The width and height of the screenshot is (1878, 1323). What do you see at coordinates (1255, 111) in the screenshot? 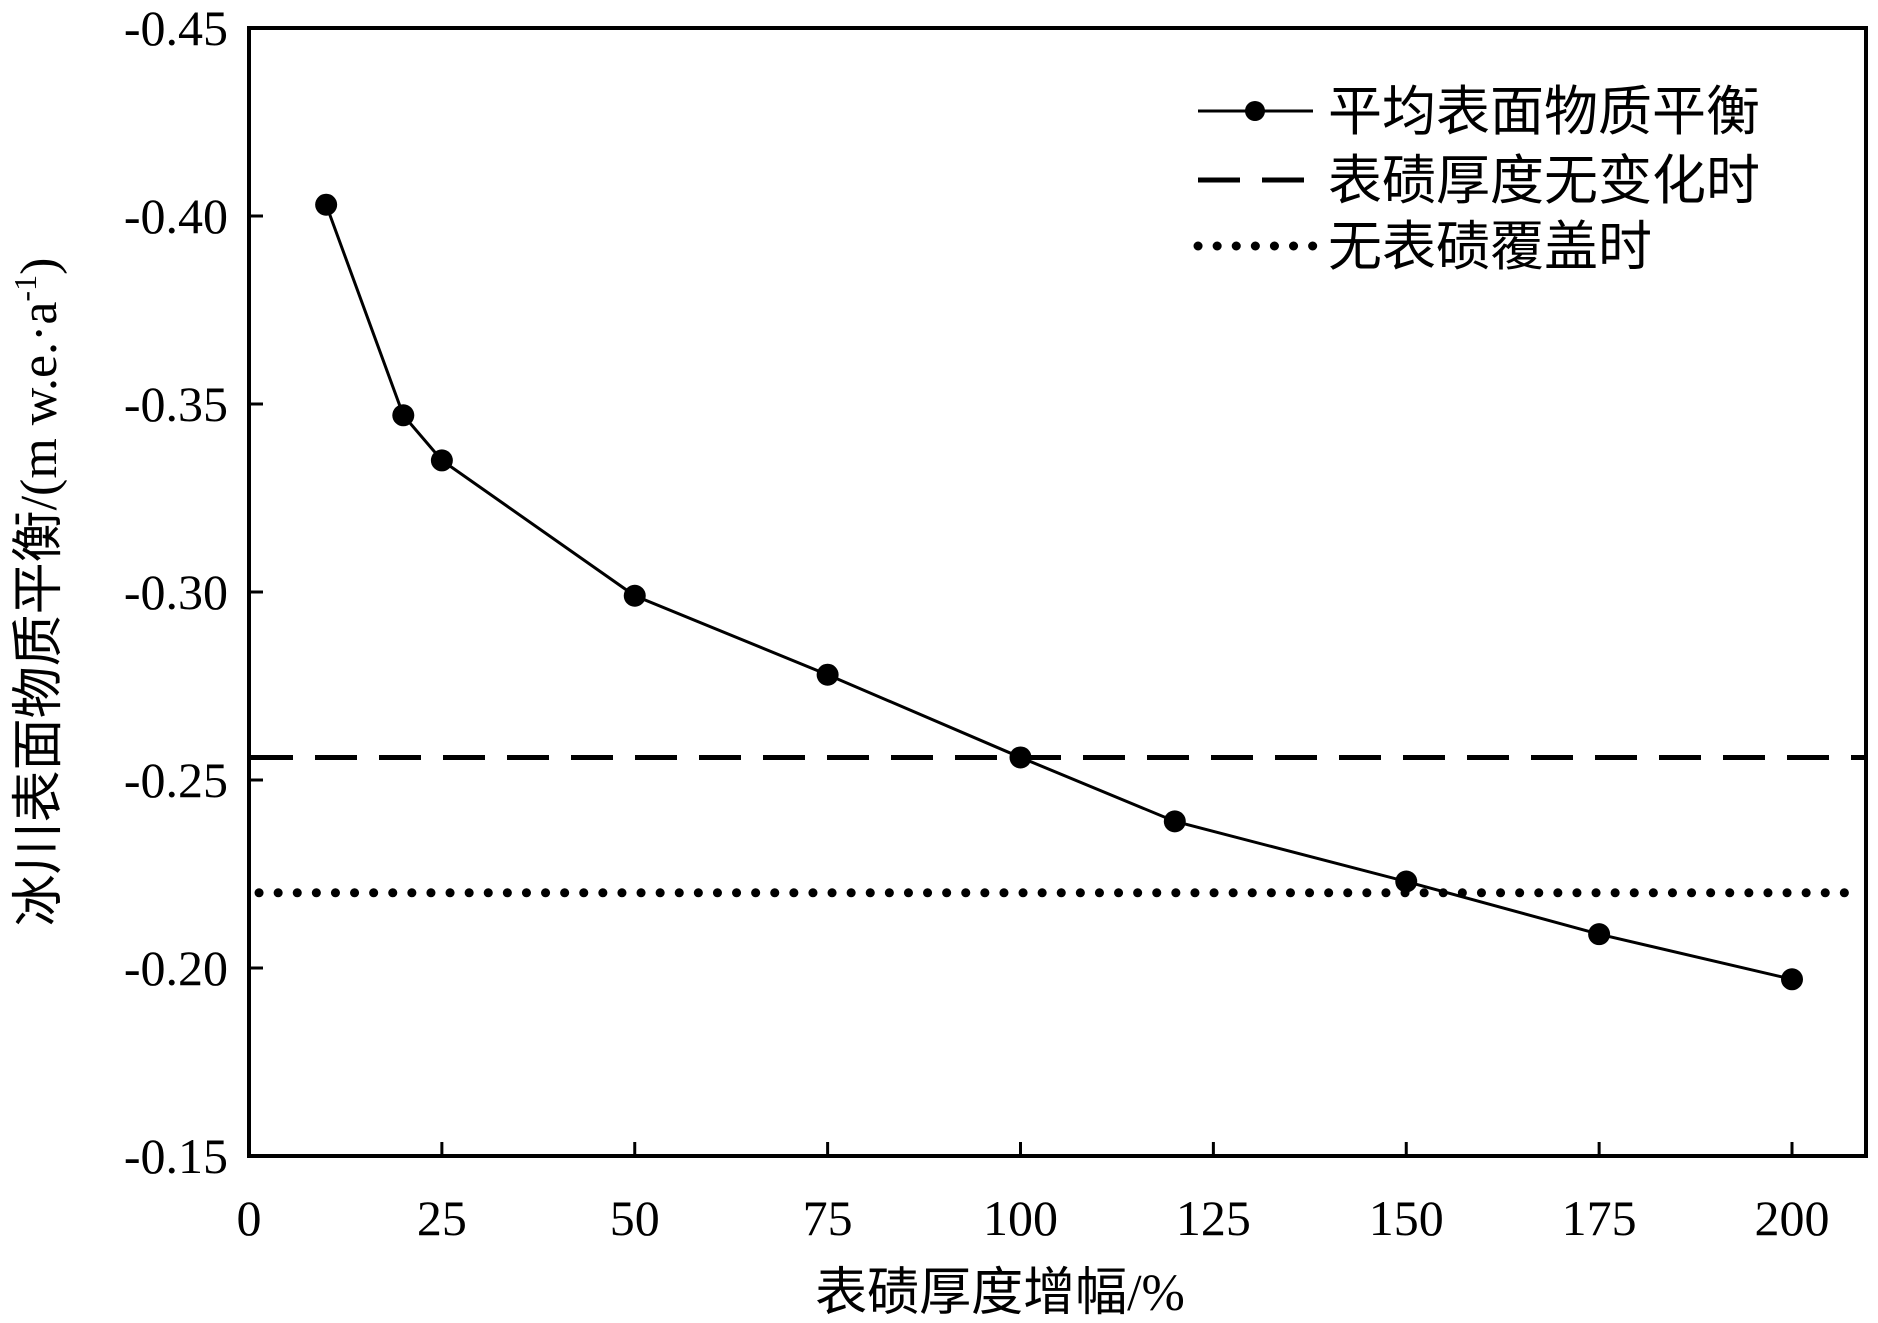
I see `legend-marker` at bounding box center [1255, 111].